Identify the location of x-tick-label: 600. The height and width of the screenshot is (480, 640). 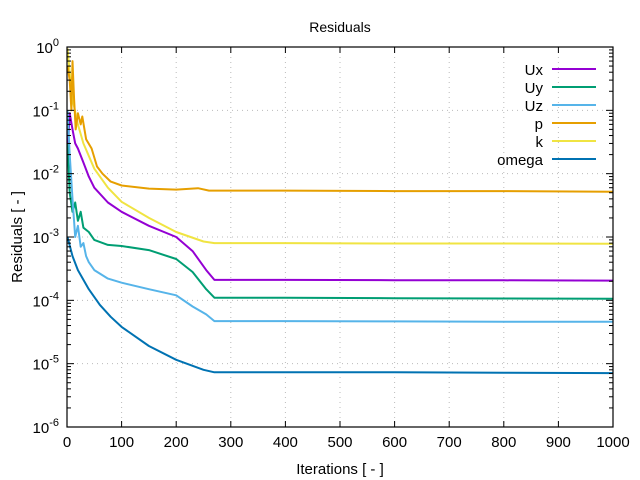
(394, 442).